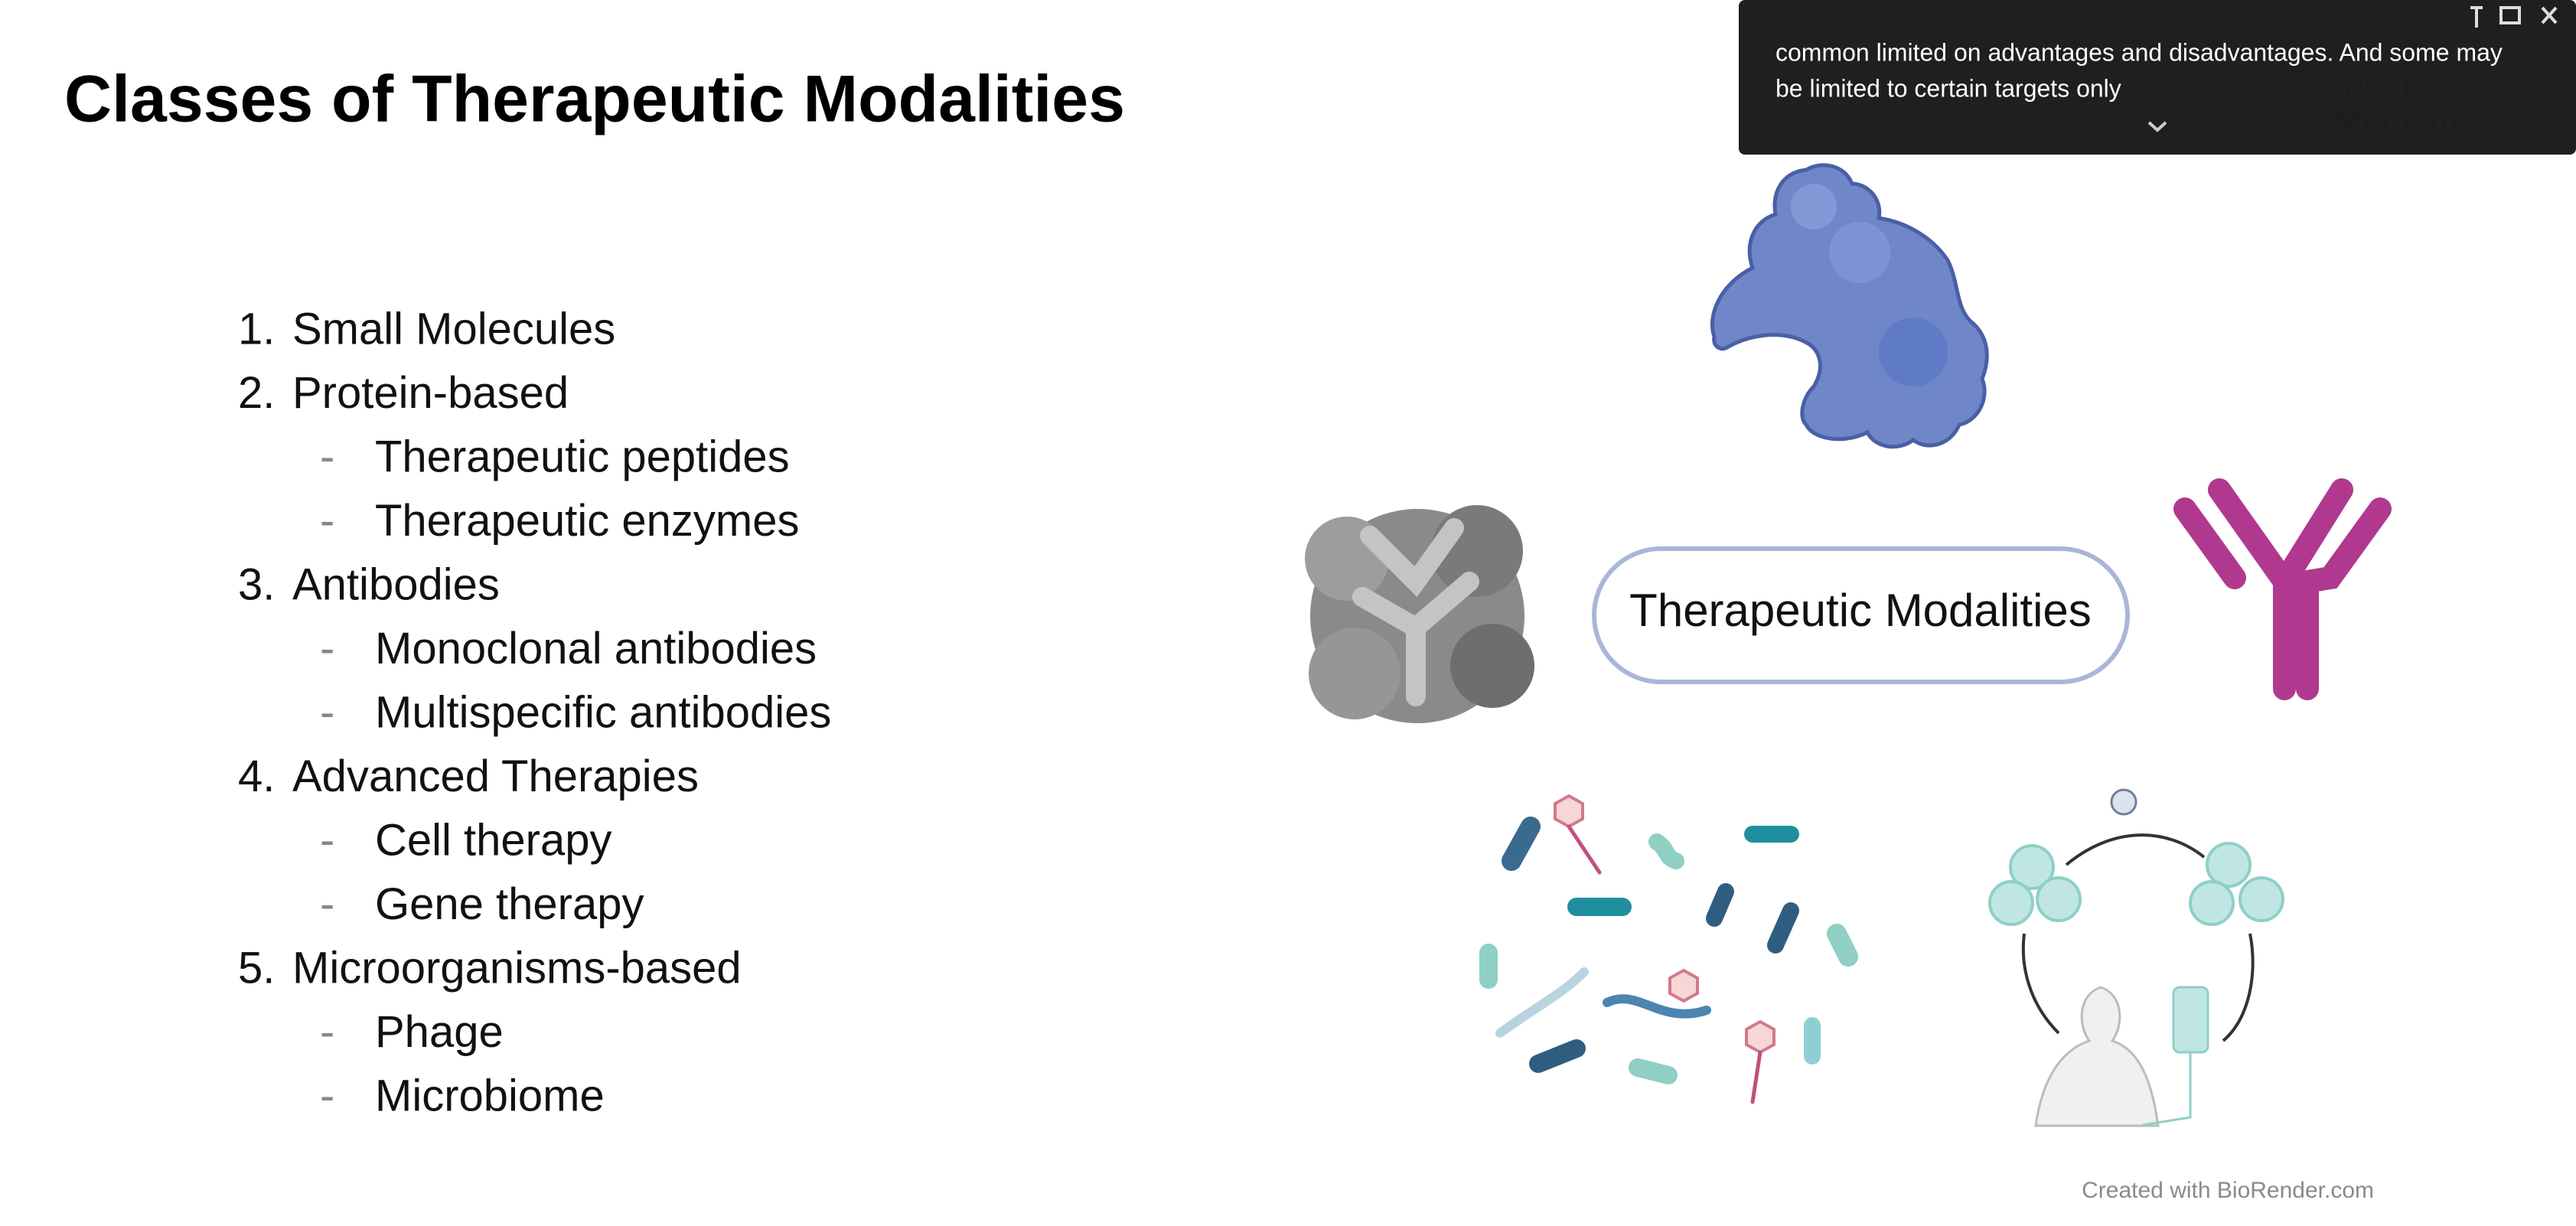 Image resolution: width=2576 pixels, height=1226 pixels. Describe the element at coordinates (256, 584) in the screenshot. I see `item-number: 3.` at that location.